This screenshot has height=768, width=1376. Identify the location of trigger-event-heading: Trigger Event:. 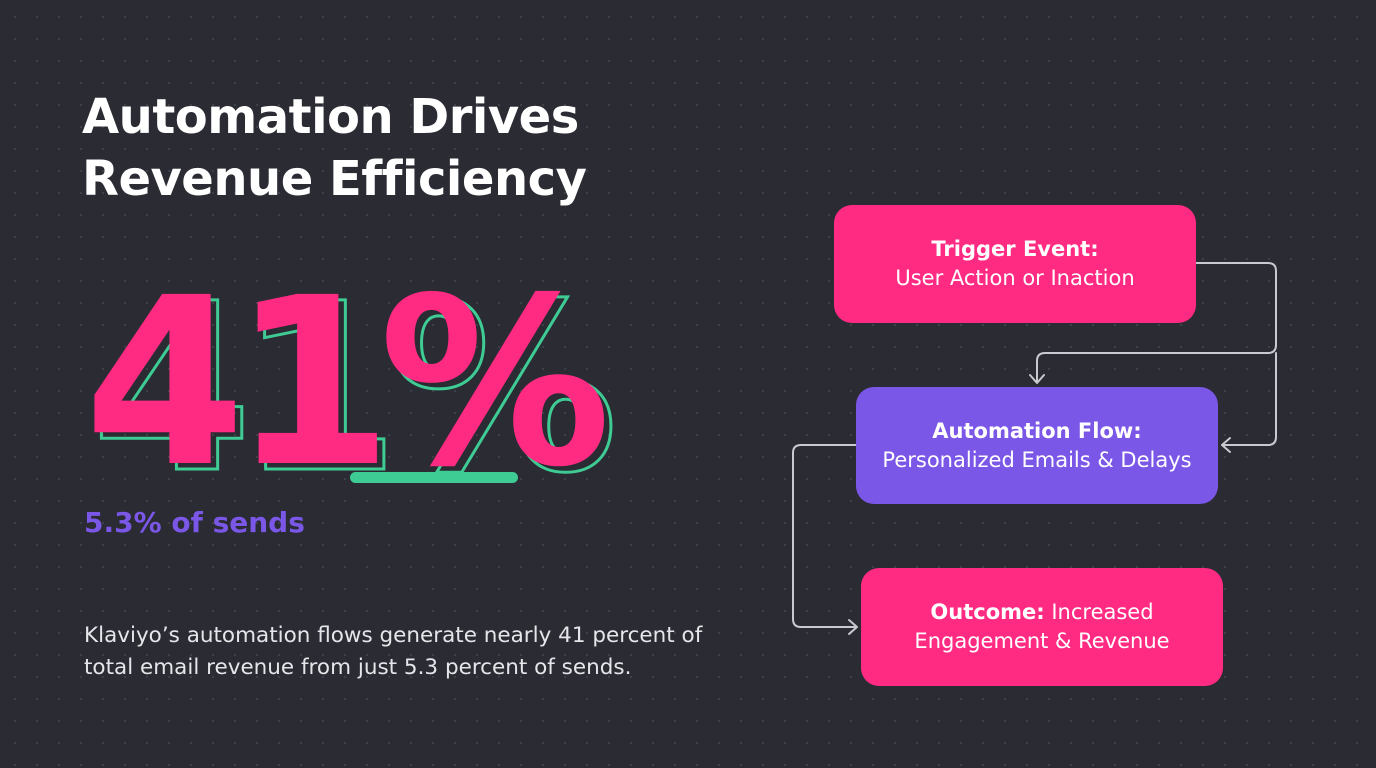
(1015, 249).